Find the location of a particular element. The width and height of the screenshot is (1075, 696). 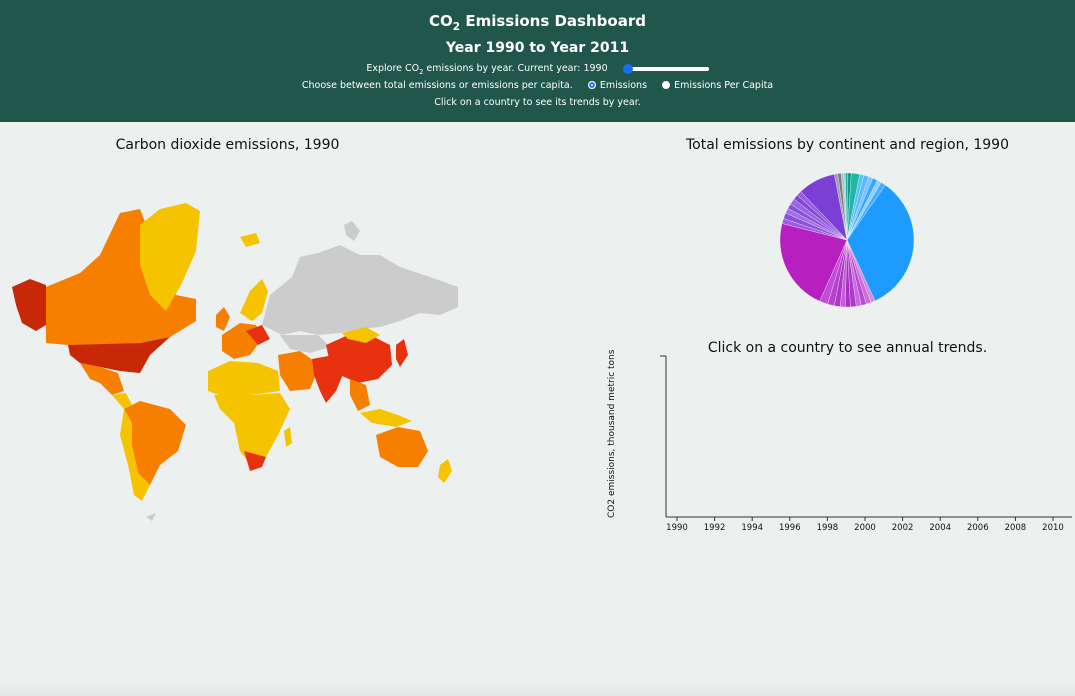

map-country-madagascar is located at coordinates (288, 437).